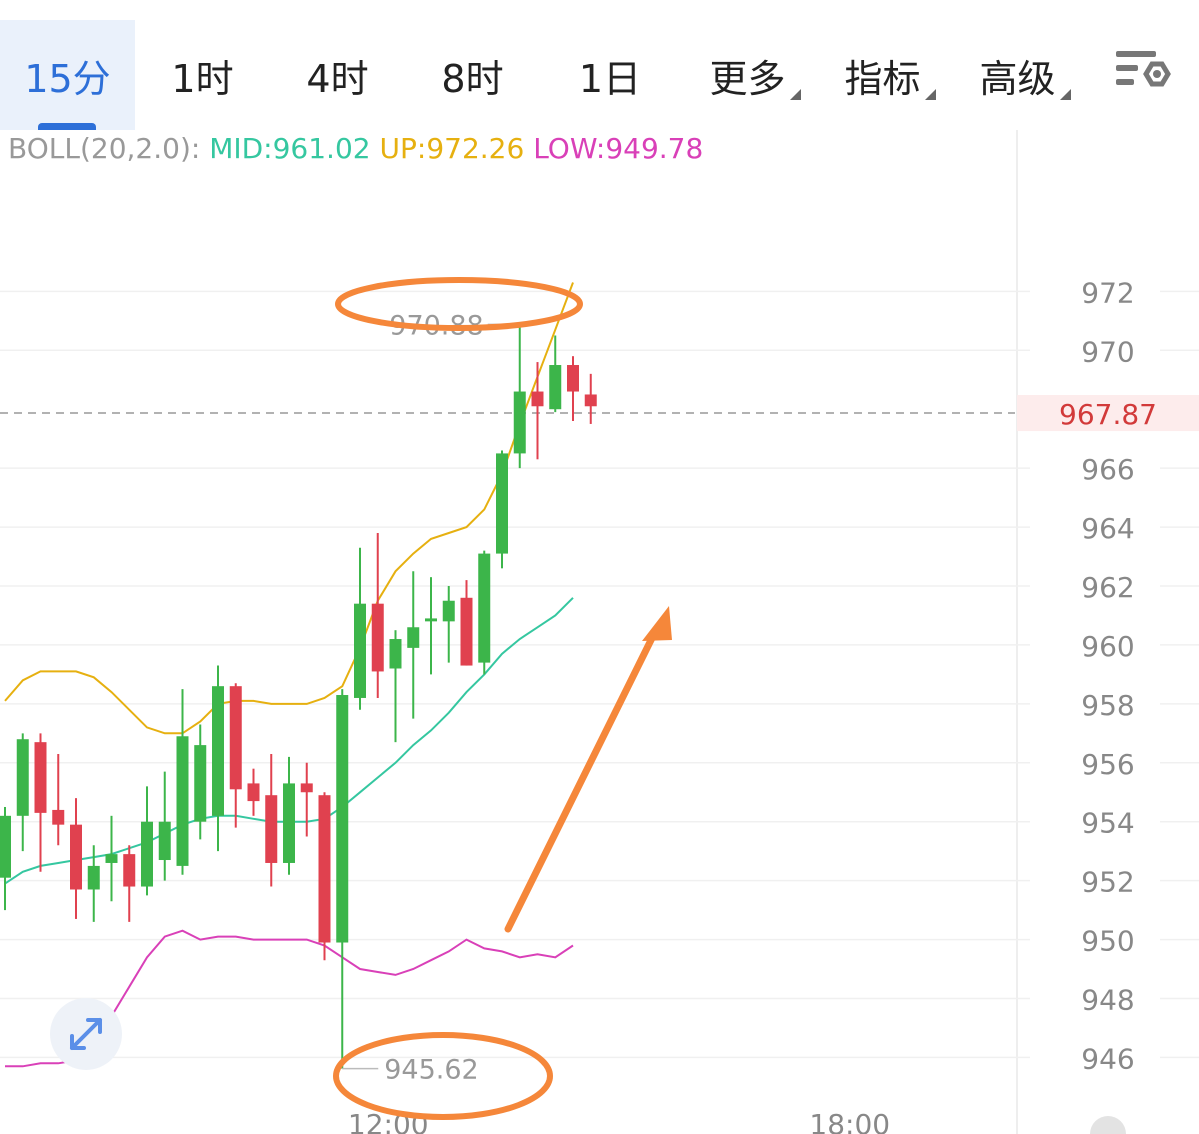 This screenshot has height=1134, width=1199. What do you see at coordinates (1017, 78) in the screenshot?
I see `tab-label: 高级` at bounding box center [1017, 78].